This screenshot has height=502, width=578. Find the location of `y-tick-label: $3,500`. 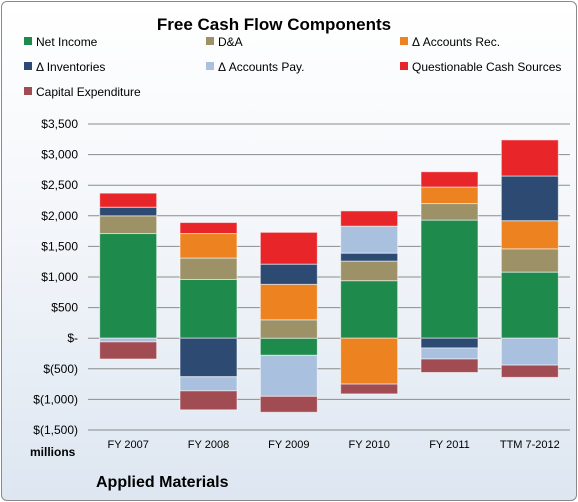

y-tick-label: $3,500 is located at coordinates (59, 124).